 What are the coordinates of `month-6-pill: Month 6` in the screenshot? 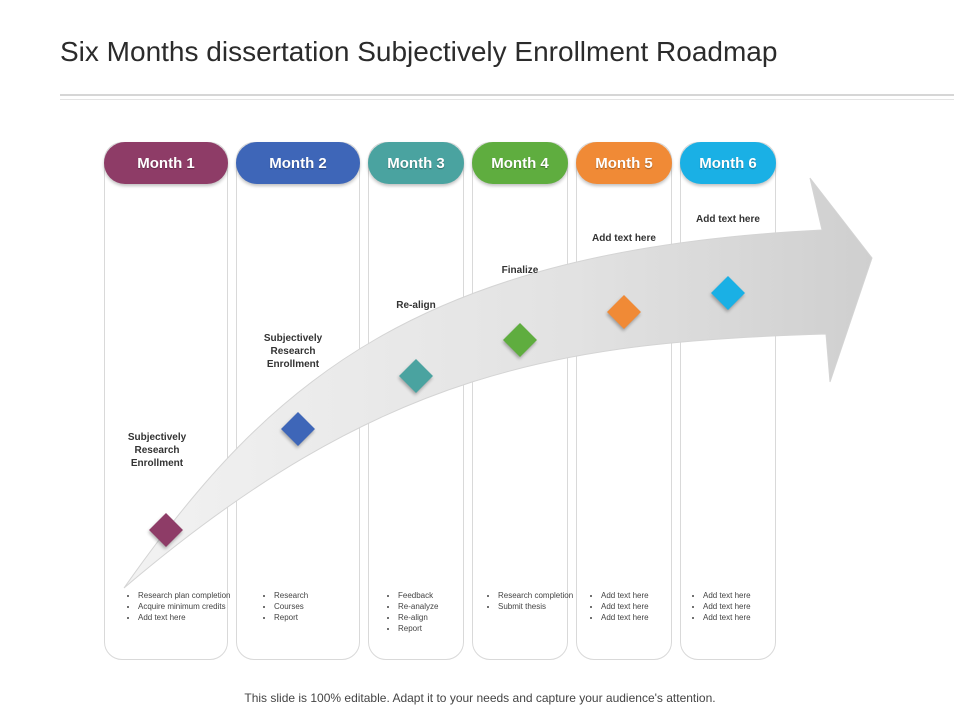 It's located at (728, 163).